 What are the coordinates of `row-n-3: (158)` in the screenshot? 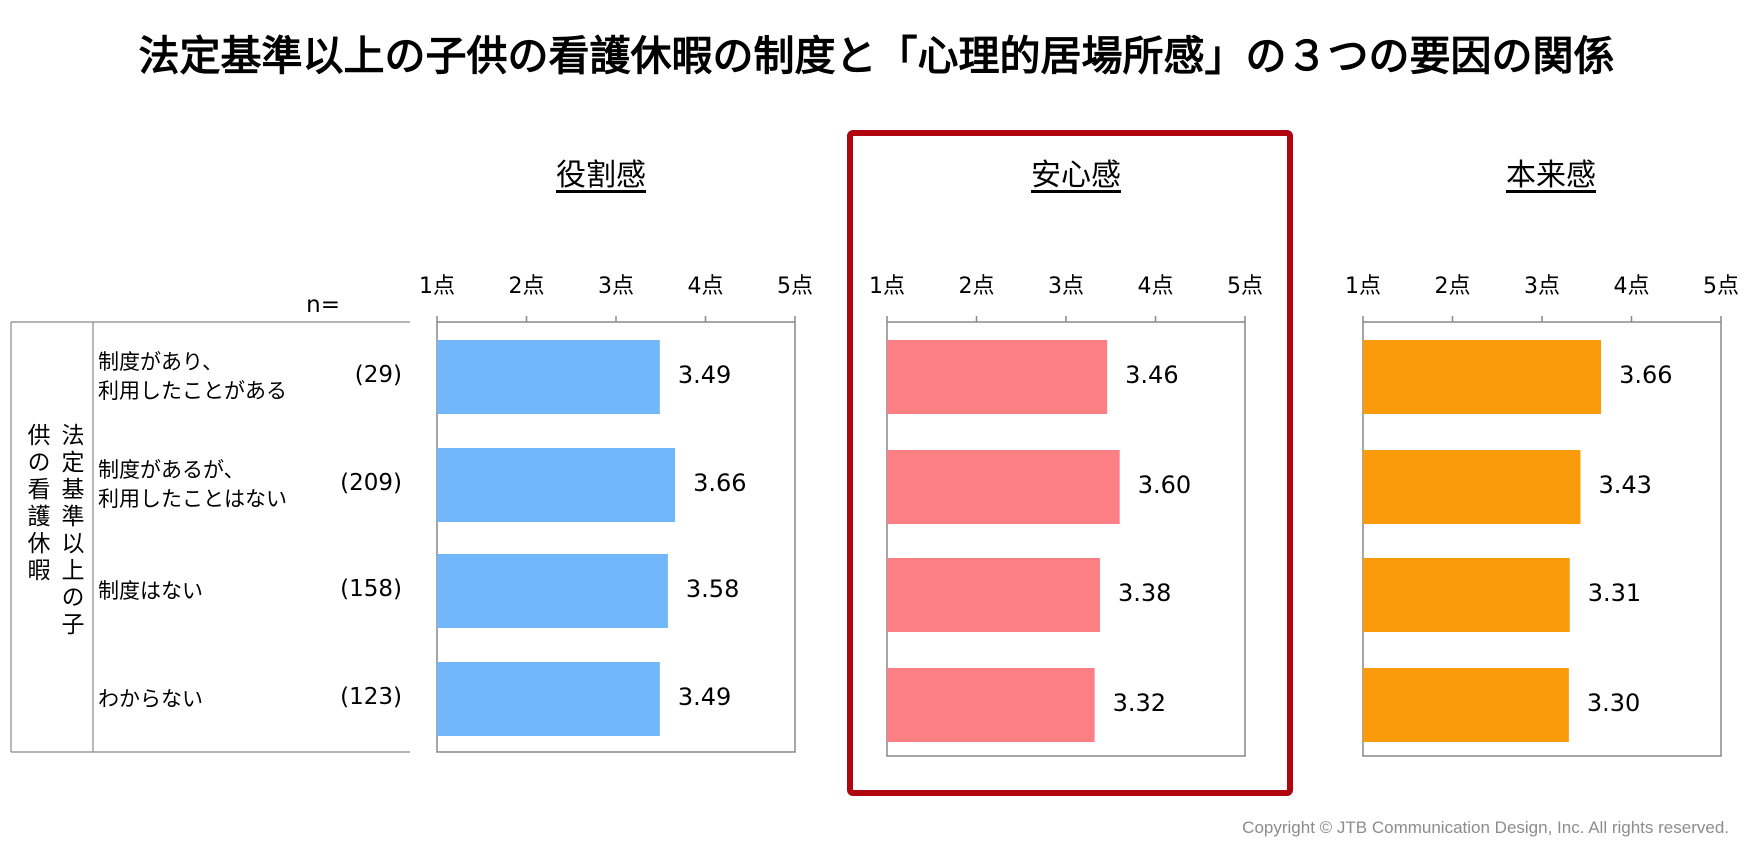 It's located at (371, 589).